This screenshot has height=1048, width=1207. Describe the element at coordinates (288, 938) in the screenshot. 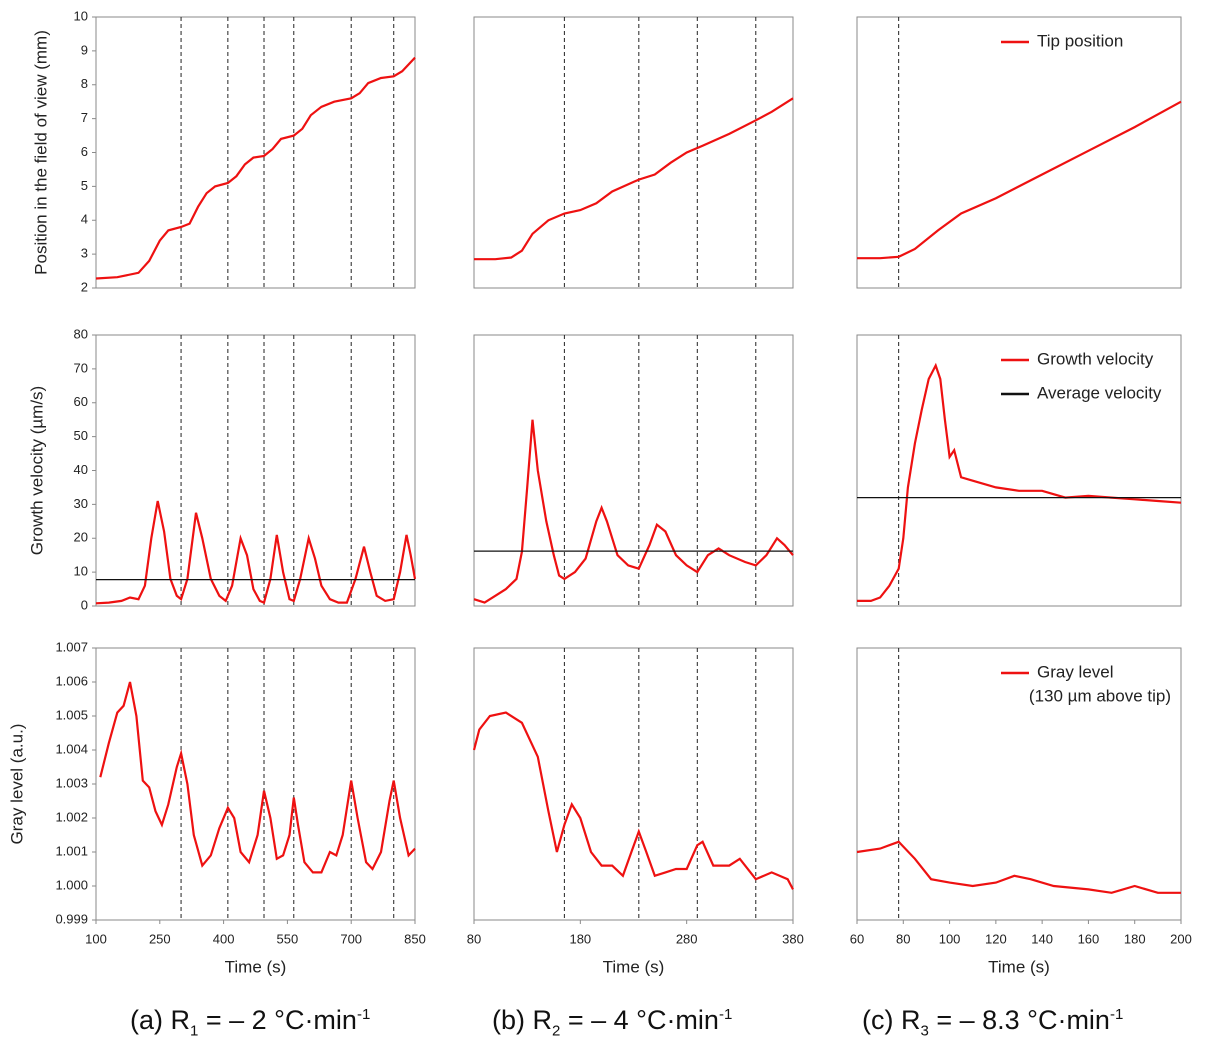

I see `x-tick-label: 550` at that location.